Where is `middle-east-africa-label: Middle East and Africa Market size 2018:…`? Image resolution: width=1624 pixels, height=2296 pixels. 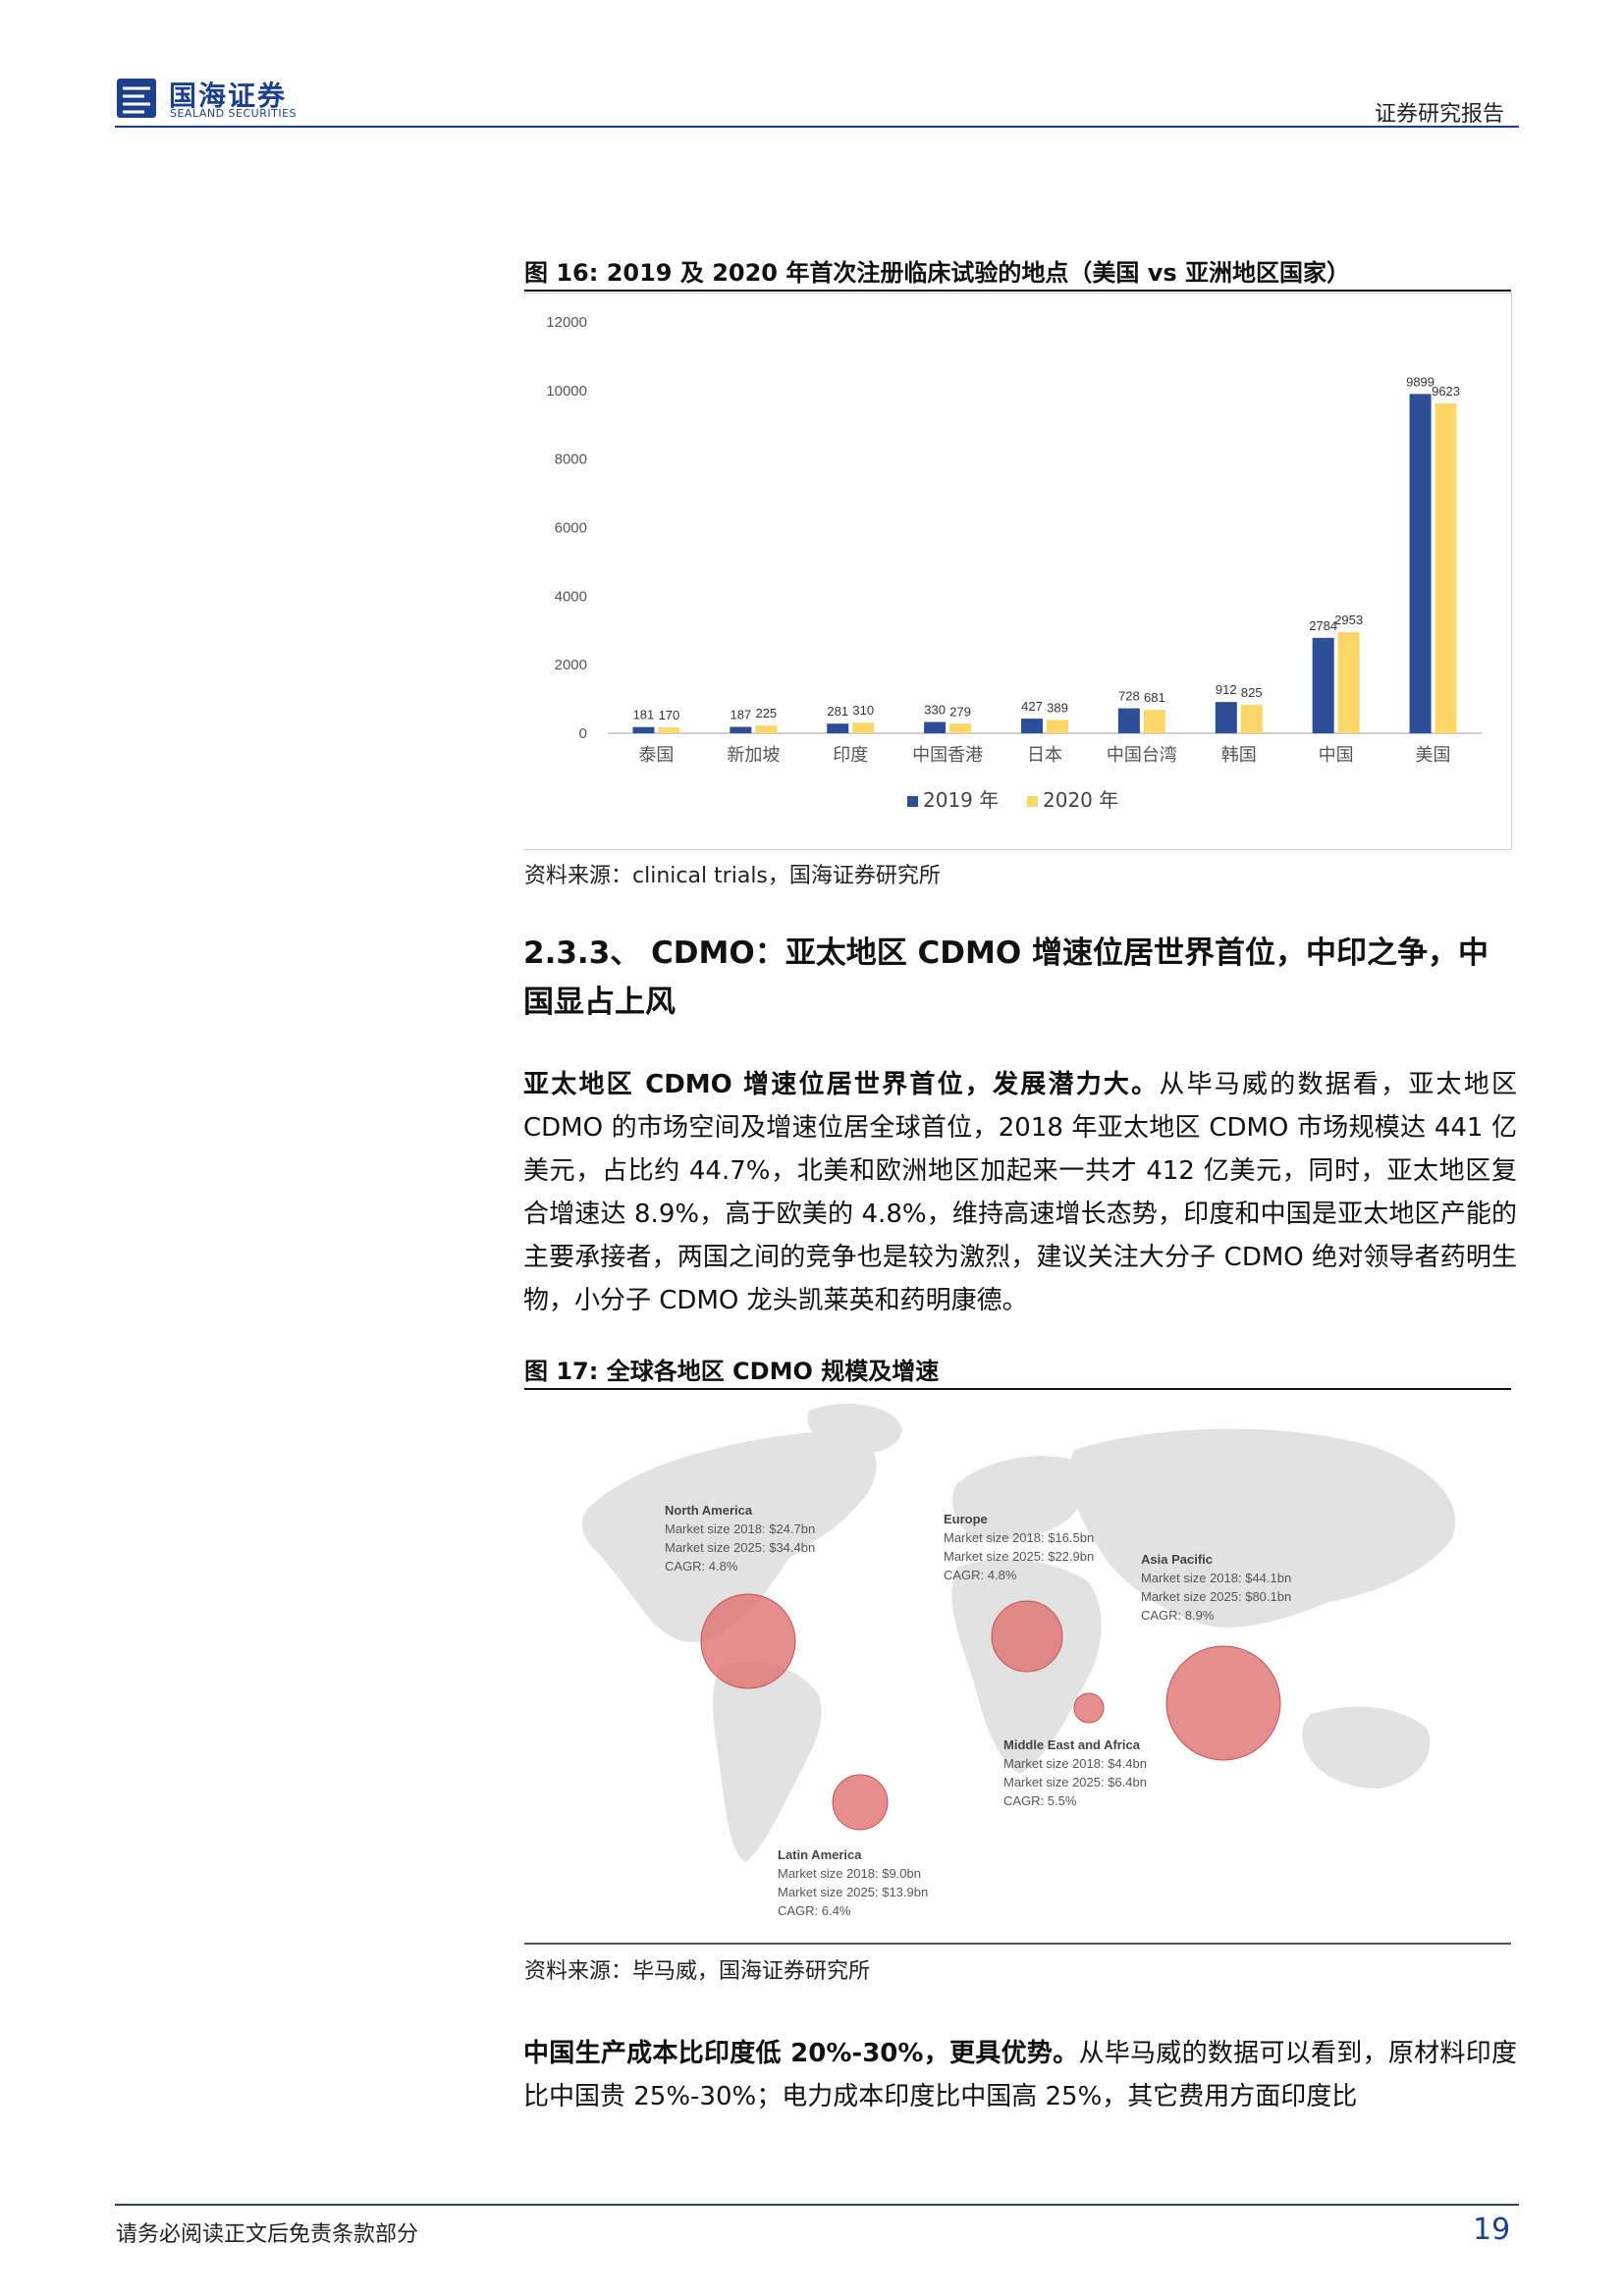
middle-east-africa-label: Middle East and Africa Market size 2018:… is located at coordinates (1075, 1772).